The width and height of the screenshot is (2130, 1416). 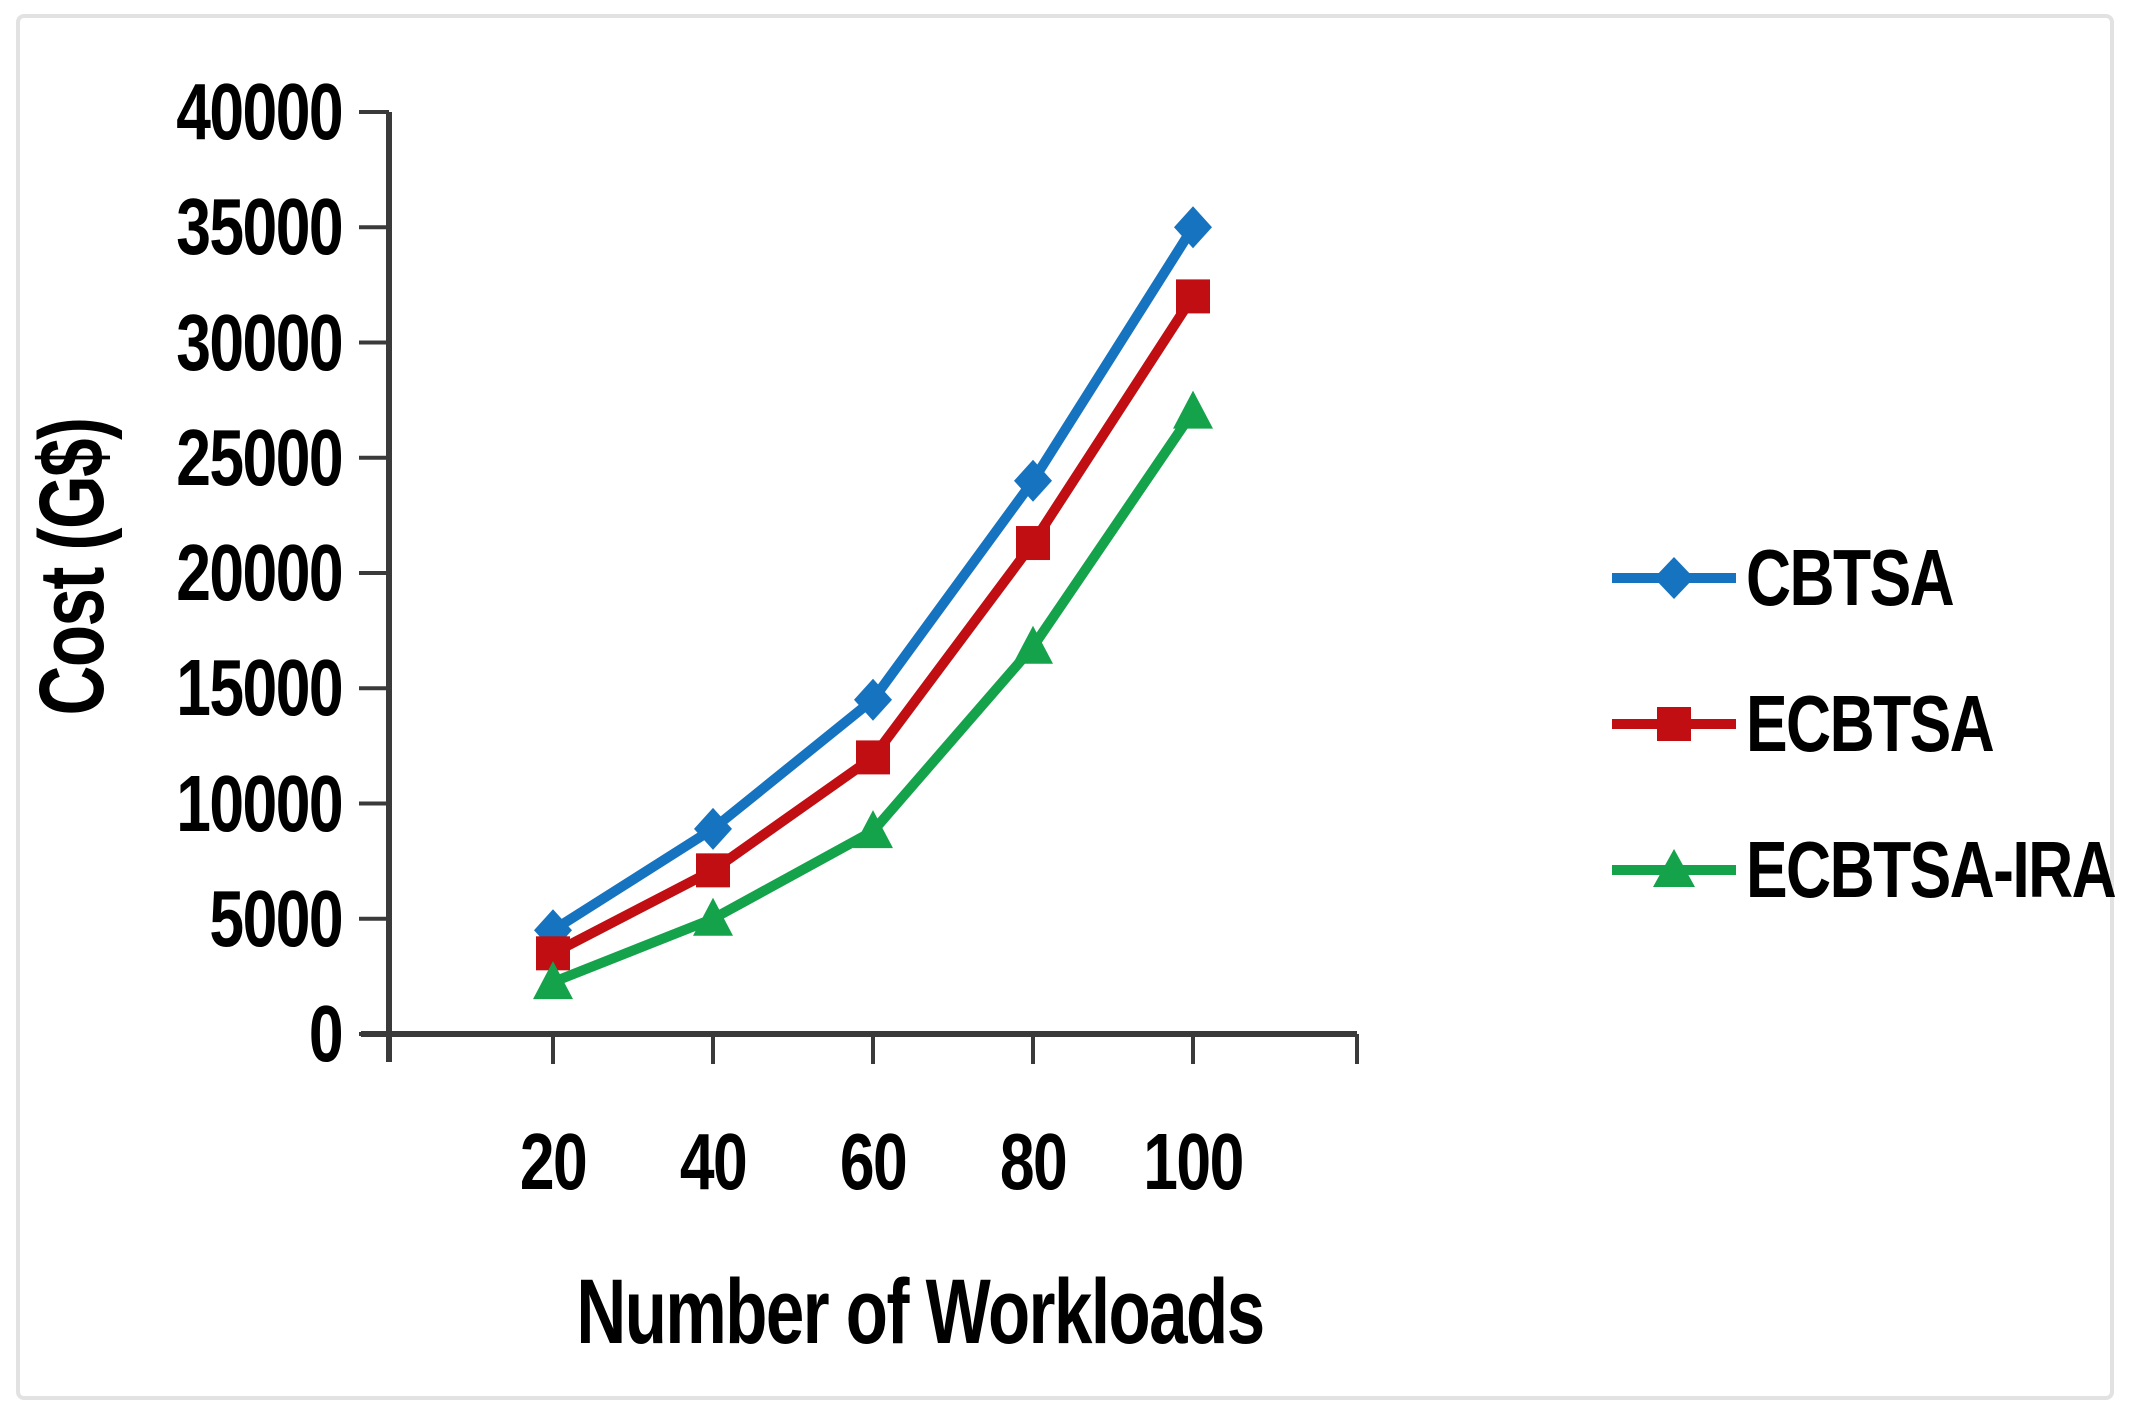 I want to click on legend: CBTSA ECBTSA ECBTSA-IRA, so click(x=1869, y=724).